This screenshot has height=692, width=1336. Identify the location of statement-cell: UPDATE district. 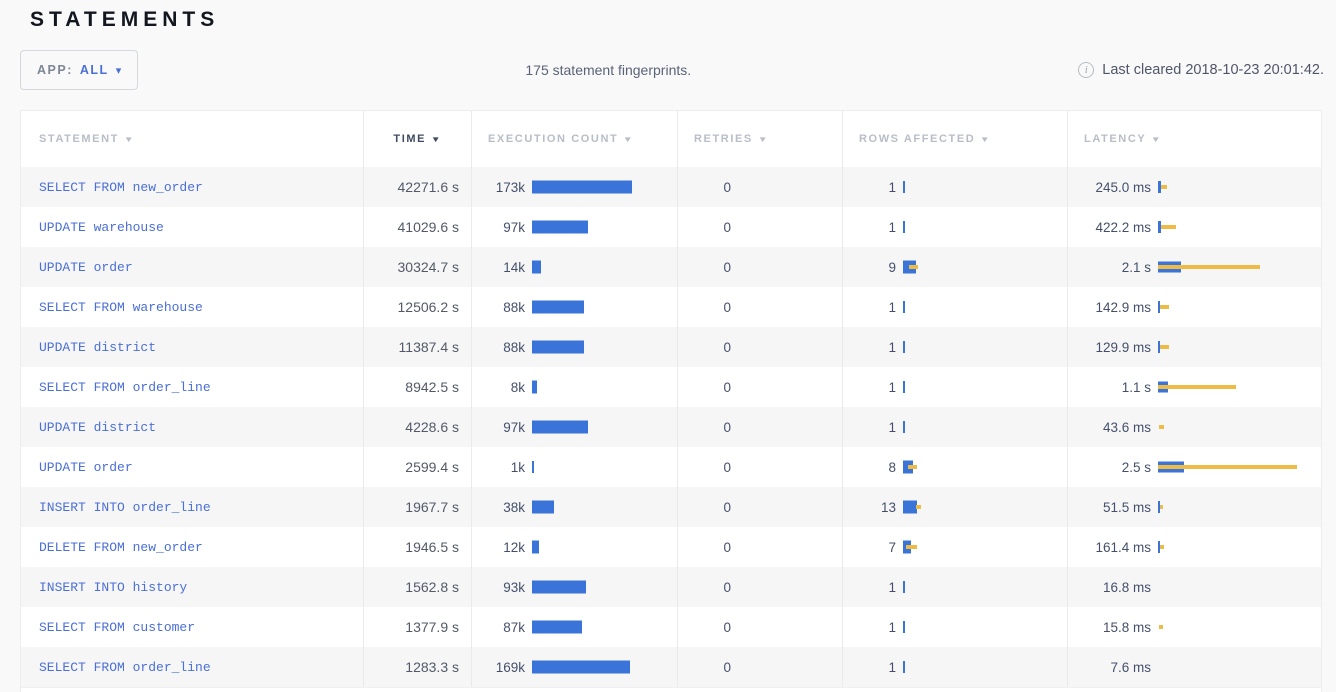
(192, 347).